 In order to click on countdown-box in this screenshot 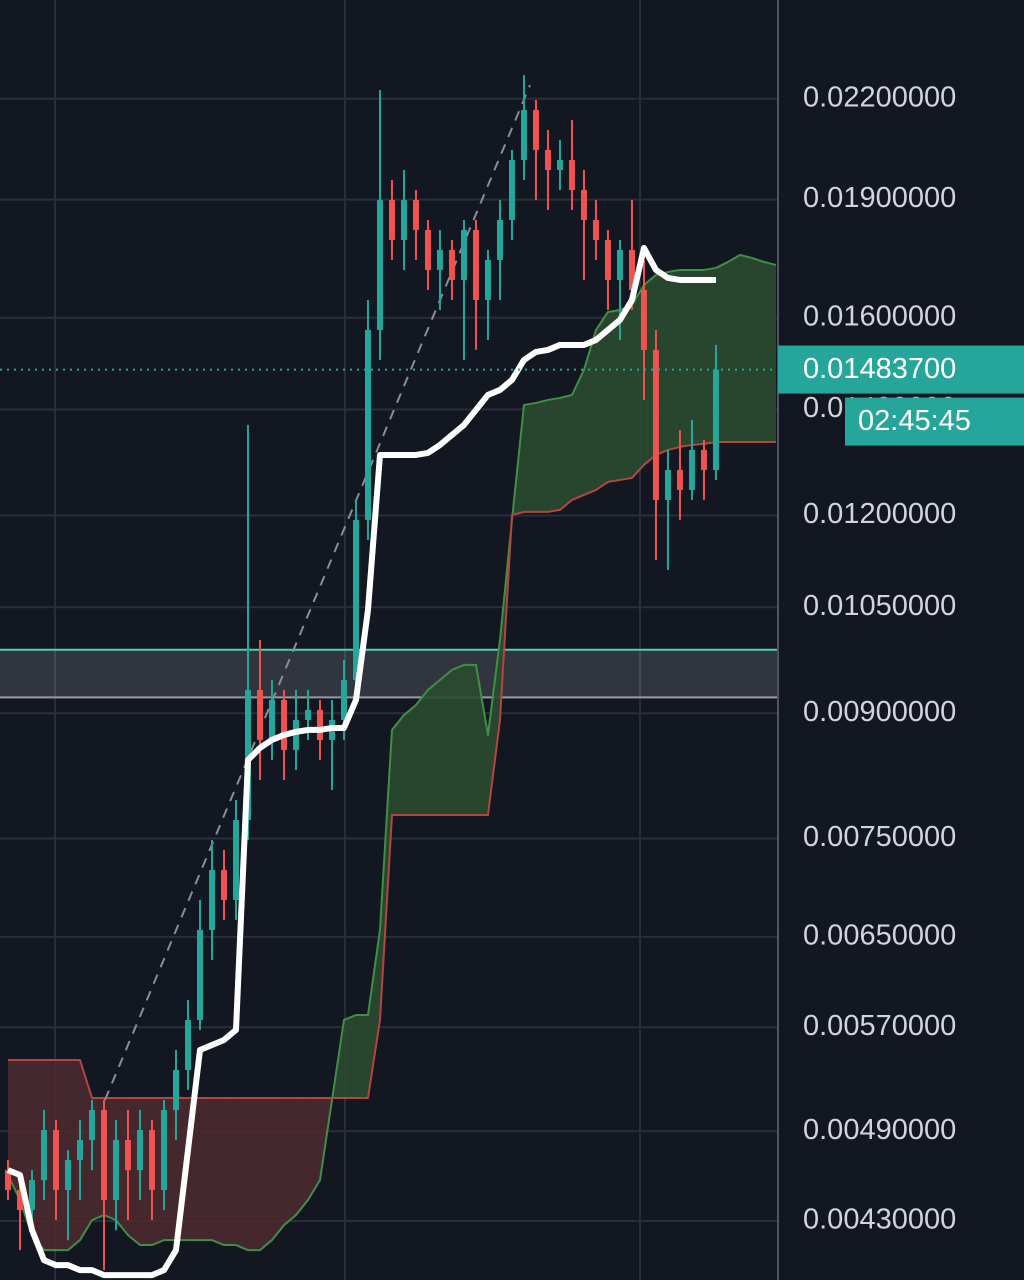, I will do `click(934, 421)`.